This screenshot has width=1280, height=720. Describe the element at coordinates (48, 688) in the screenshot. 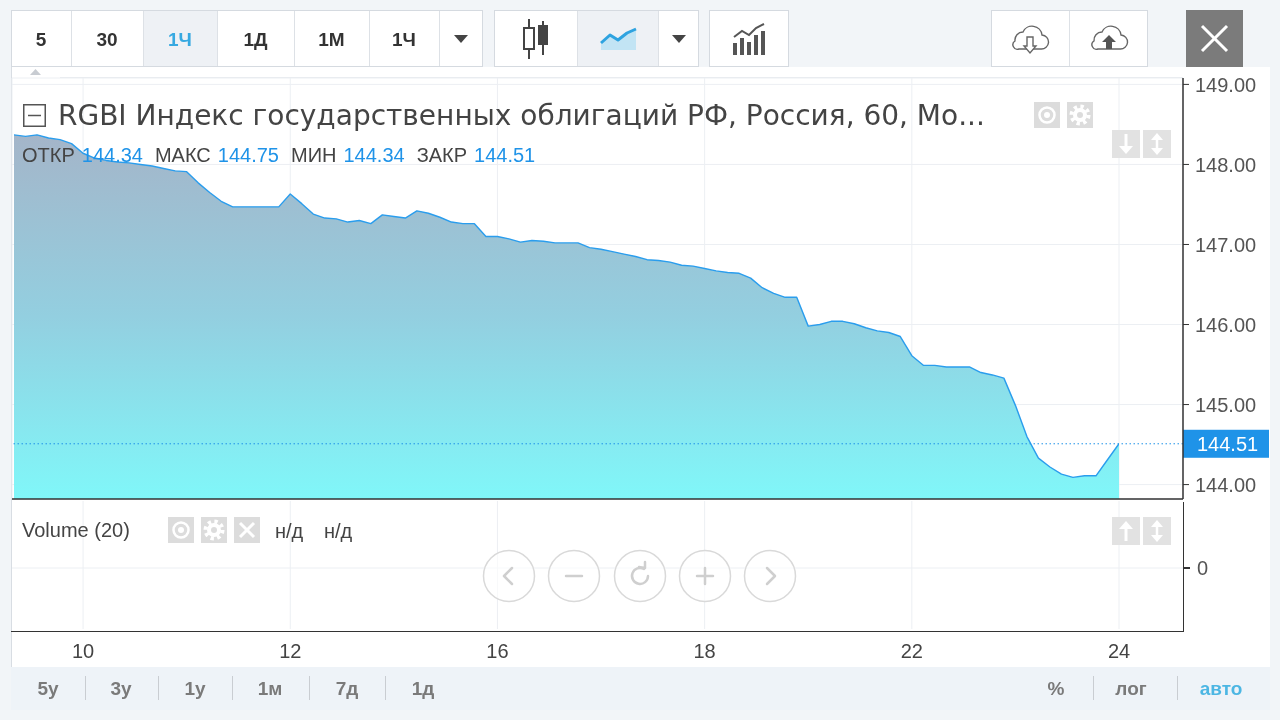

I see `text: 5у` at that location.